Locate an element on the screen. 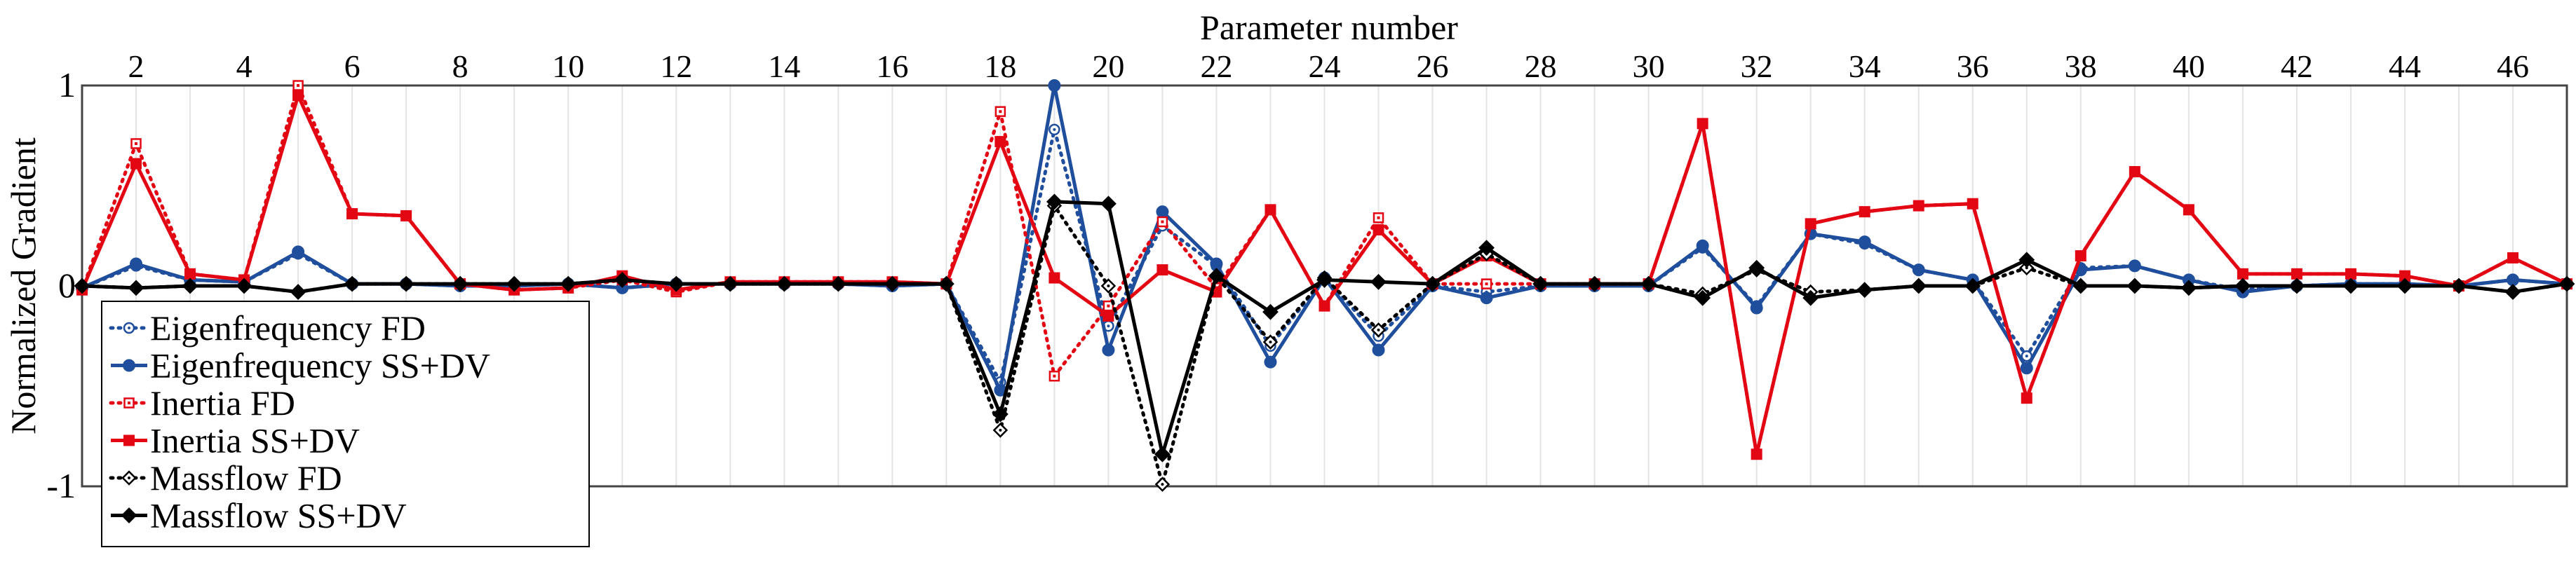 The height and width of the screenshot is (562, 2576). legend-item: Inertia SS+DV is located at coordinates (235, 440).